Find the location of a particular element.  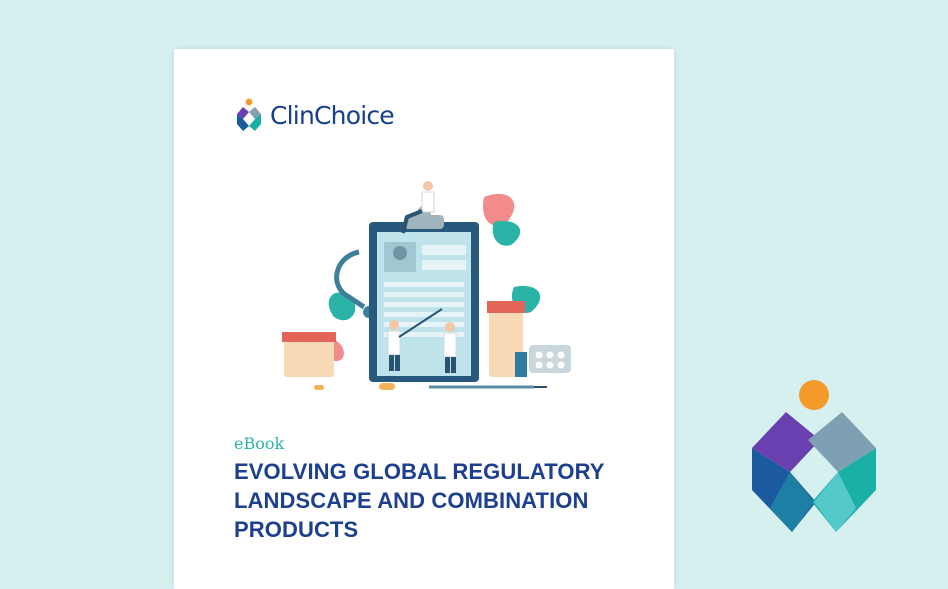

clinchoice-logo-icon is located at coordinates (249, 114).